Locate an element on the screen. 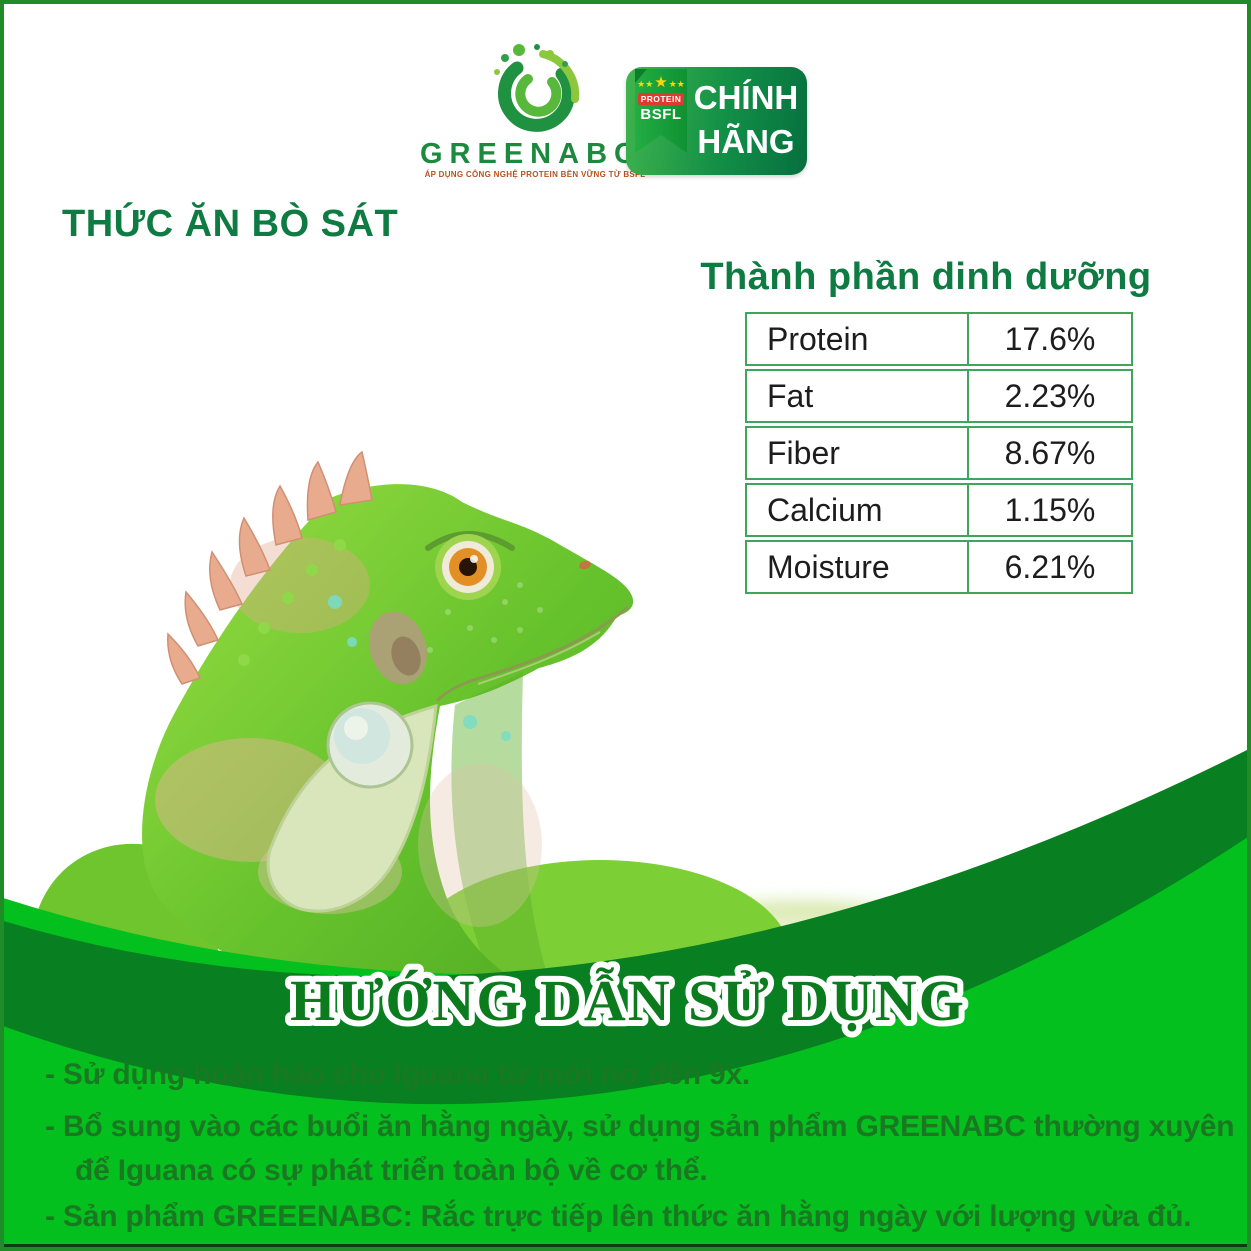 Image resolution: width=1251 pixels, height=1251 pixels. iguana-cheek-shield is located at coordinates (370, 745).